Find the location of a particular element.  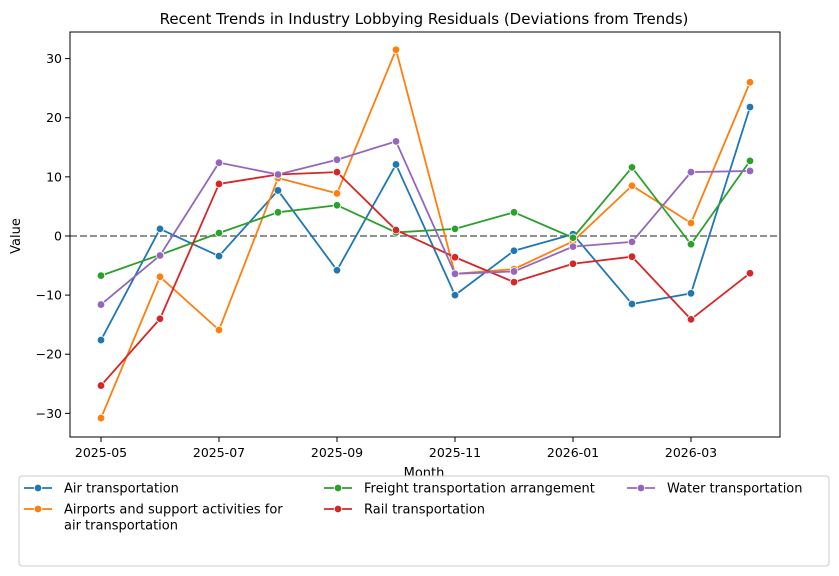

x-tick-label: 2025-11 is located at coordinates (455, 452).